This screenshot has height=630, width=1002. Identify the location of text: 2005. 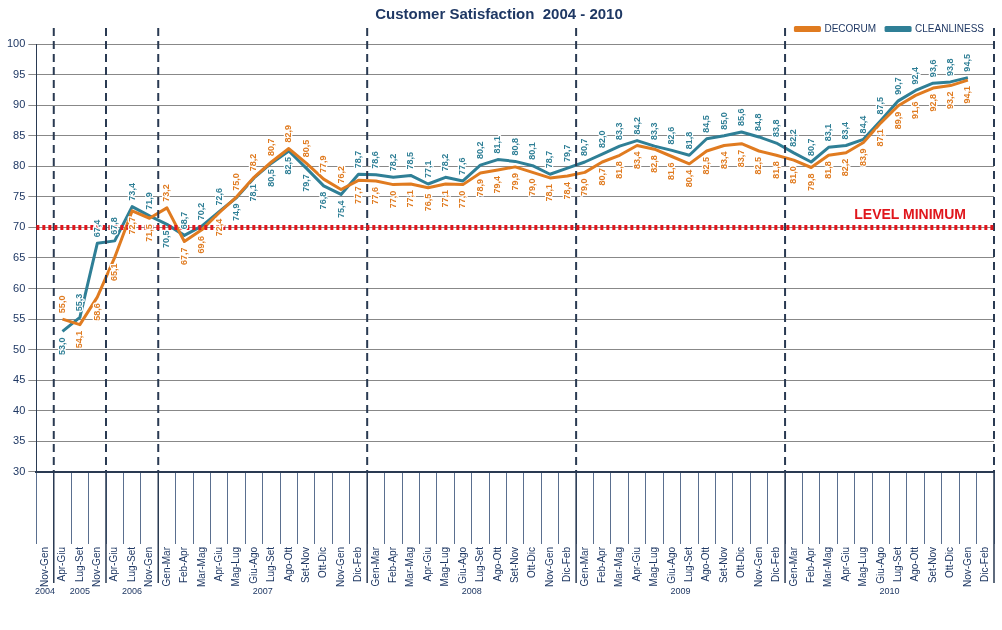
(79, 591).